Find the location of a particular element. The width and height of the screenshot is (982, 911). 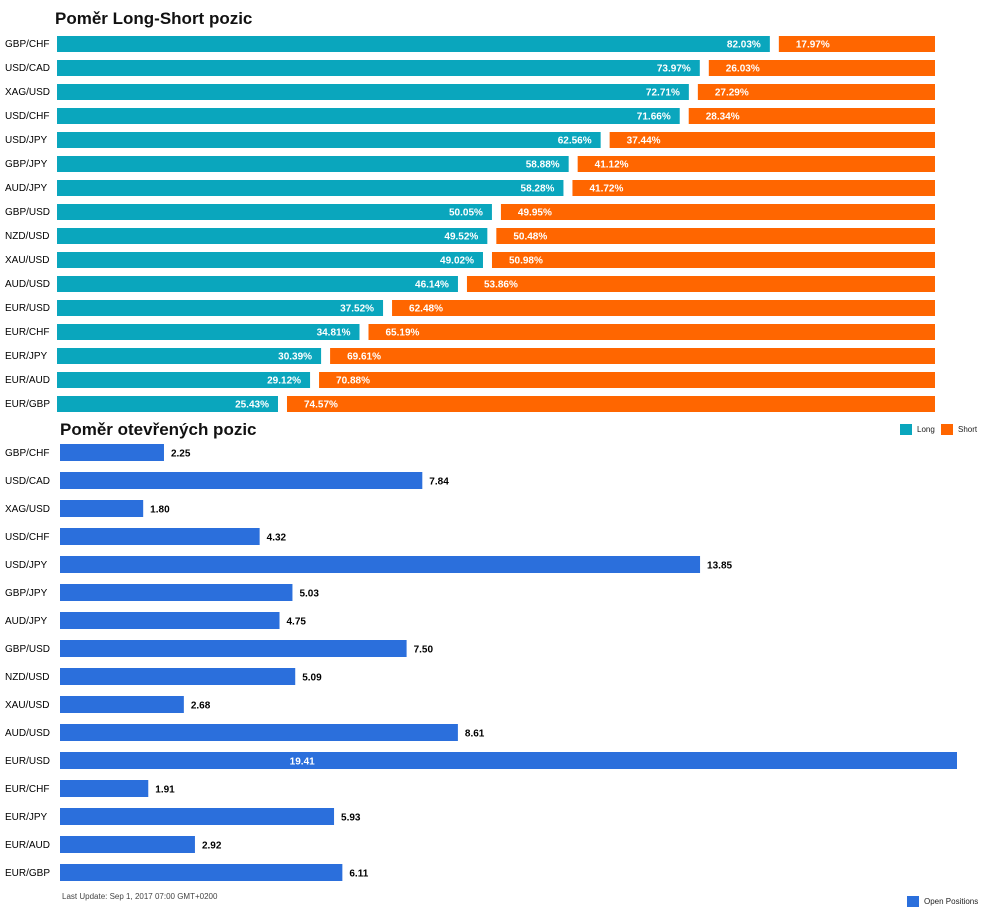

op-category-label: EUR/CHF is located at coordinates (27, 789).